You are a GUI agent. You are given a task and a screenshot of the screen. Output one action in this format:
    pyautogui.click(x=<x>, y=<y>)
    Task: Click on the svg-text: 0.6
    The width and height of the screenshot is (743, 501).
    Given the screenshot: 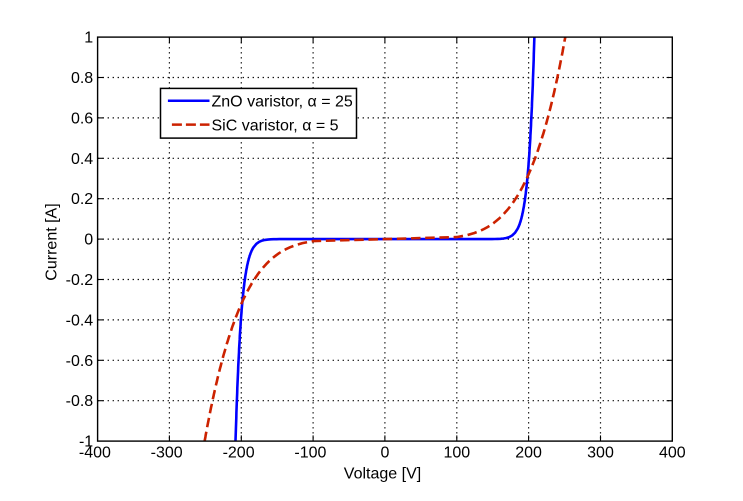 What is the action you would take?
    pyautogui.click(x=82, y=118)
    